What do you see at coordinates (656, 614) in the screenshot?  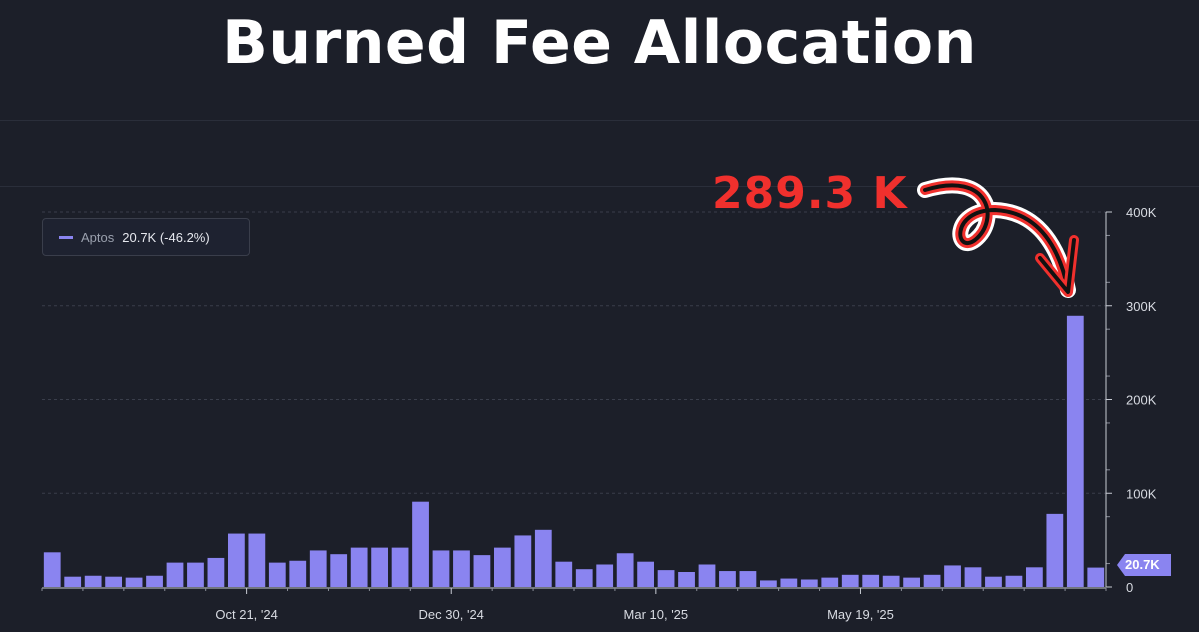 I see `x-tick-label: Mar 10, '25` at bounding box center [656, 614].